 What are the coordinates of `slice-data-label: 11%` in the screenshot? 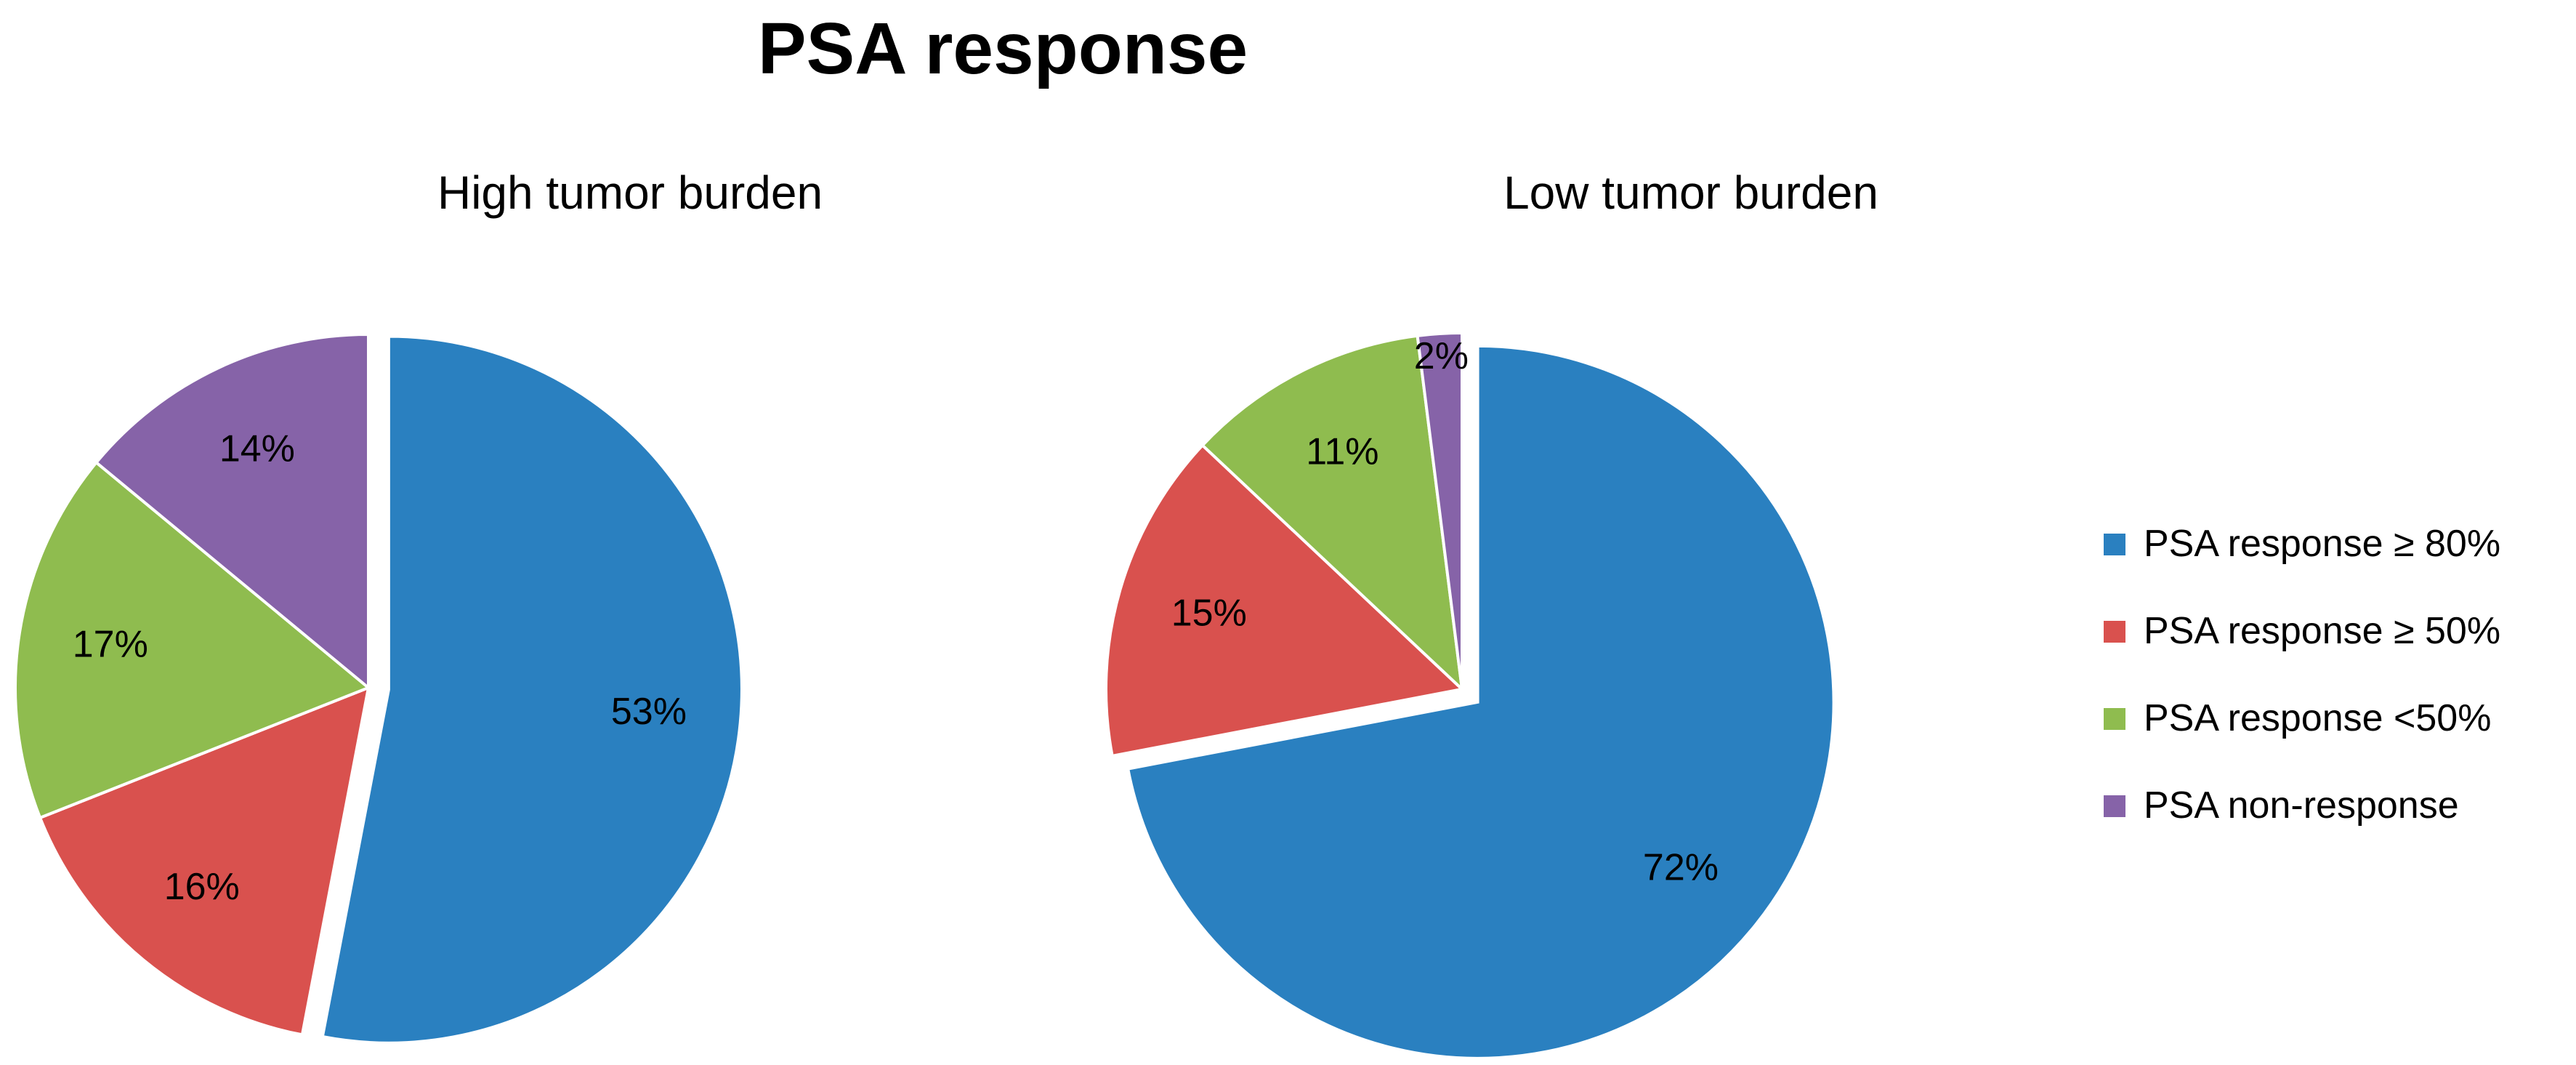 It's located at (1342, 452).